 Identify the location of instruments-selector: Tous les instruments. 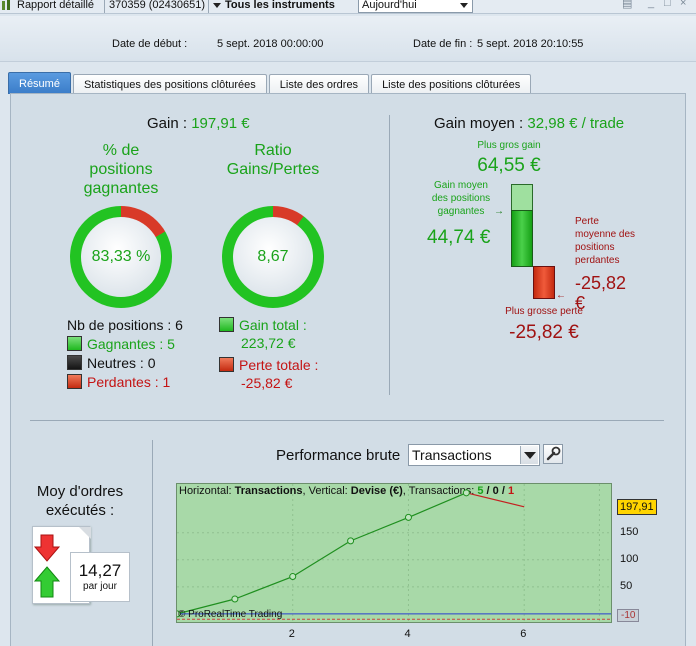
(271, 6).